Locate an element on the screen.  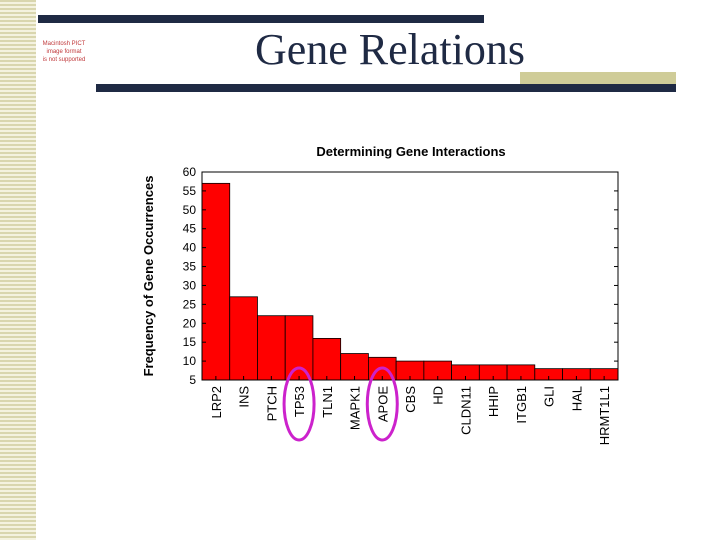
x-tick-label: HHIP is located at coordinates (493, 401).